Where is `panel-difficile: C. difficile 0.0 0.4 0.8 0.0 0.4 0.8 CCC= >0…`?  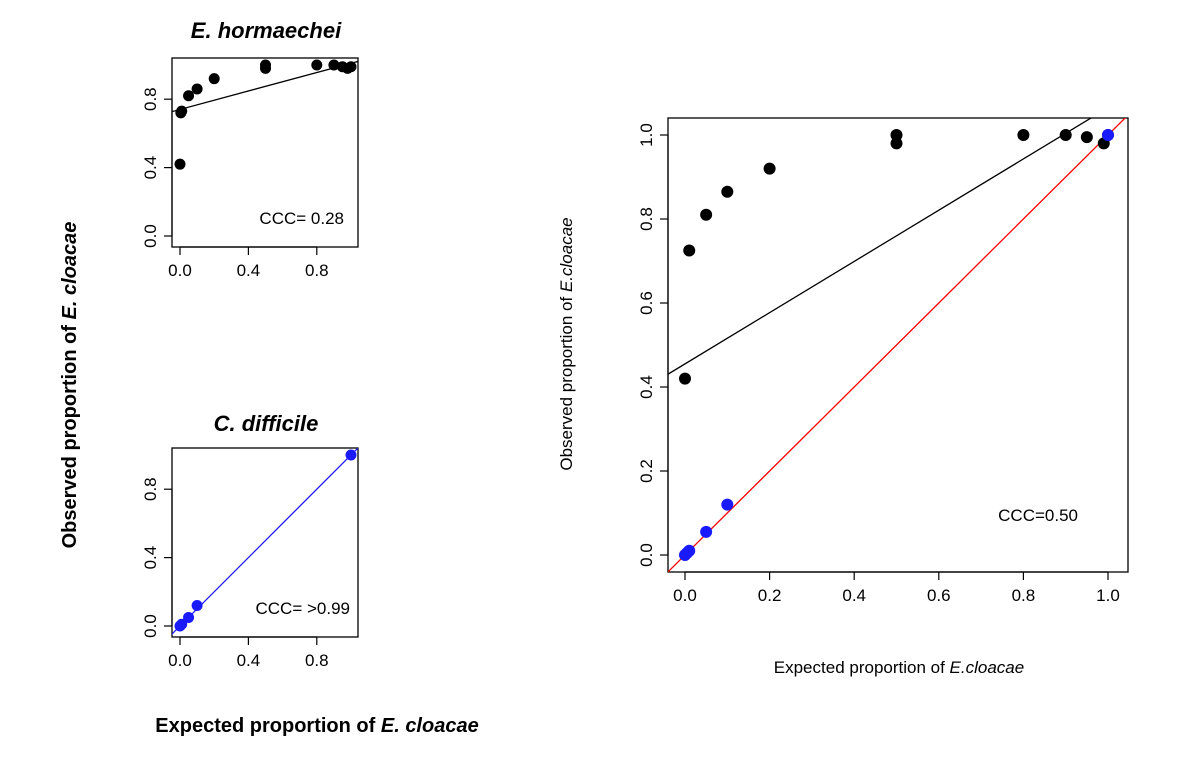 panel-difficile: C. difficile 0.0 0.4 0.8 0.0 0.4 0.8 CCC= >0… is located at coordinates (250, 540).